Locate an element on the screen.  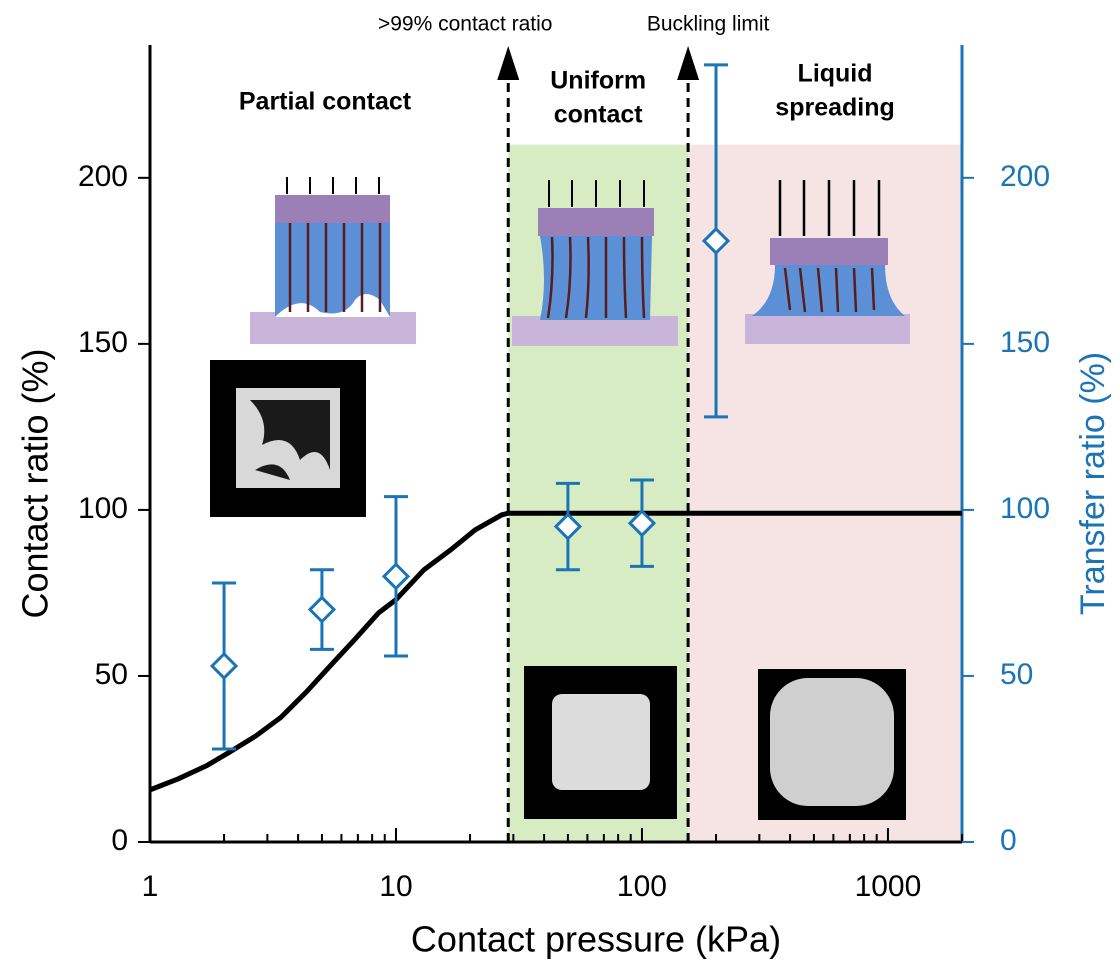
x-tick-label: 1000 is located at coordinates (888, 886).